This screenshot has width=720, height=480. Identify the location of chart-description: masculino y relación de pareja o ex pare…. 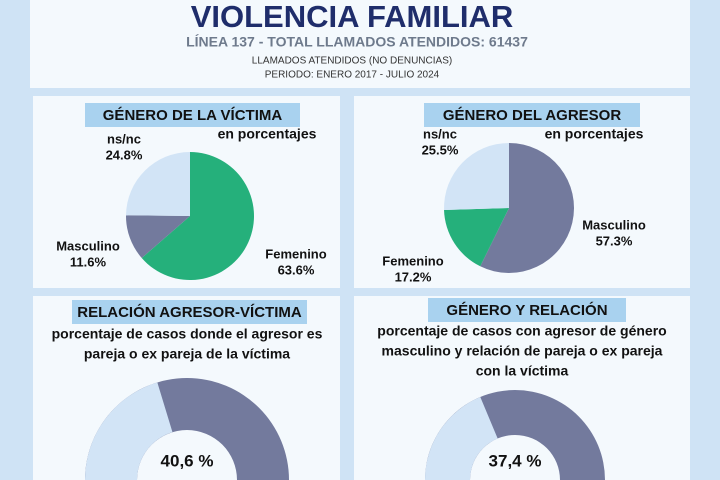
(522, 351).